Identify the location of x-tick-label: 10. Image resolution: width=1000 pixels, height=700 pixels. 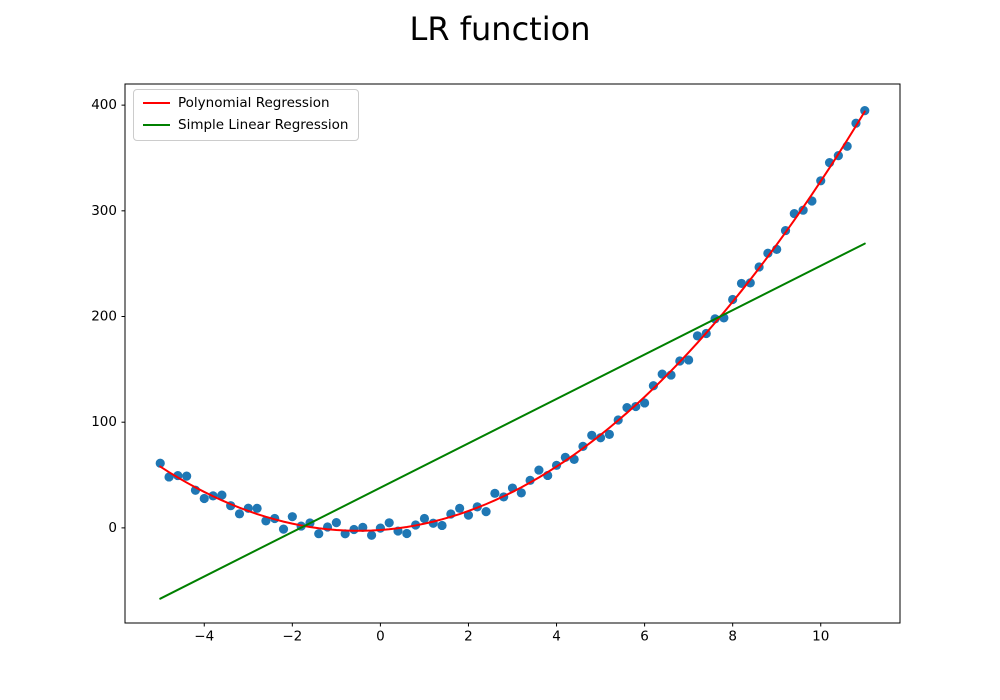
(820, 637).